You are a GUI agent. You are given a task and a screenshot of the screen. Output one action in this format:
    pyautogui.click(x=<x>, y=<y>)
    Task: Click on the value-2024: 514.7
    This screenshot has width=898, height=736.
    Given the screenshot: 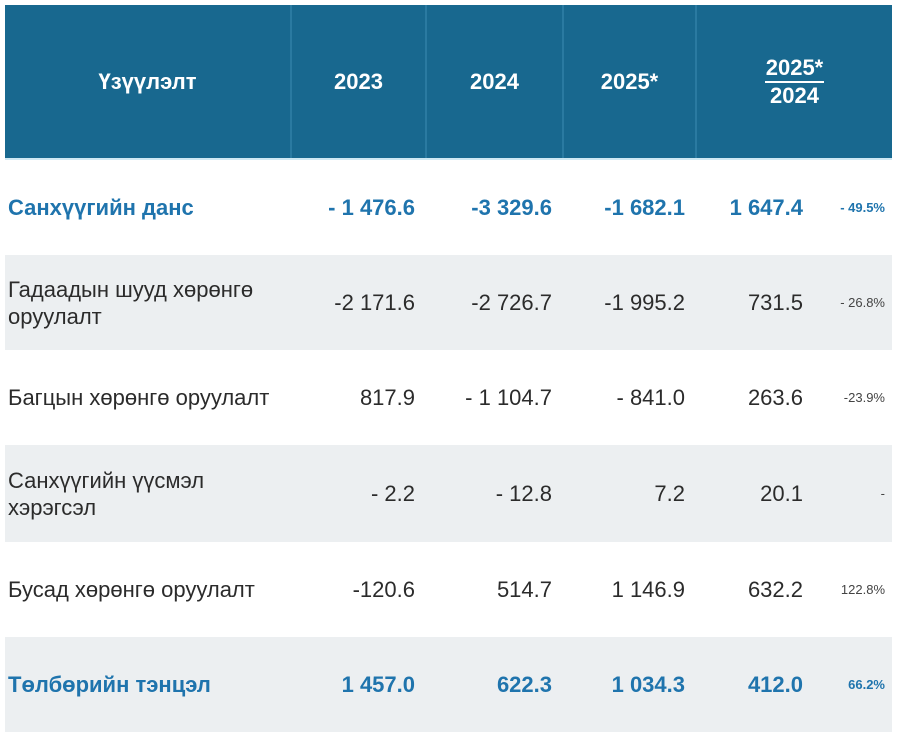 What is the action you would take?
    pyautogui.click(x=524, y=589)
    